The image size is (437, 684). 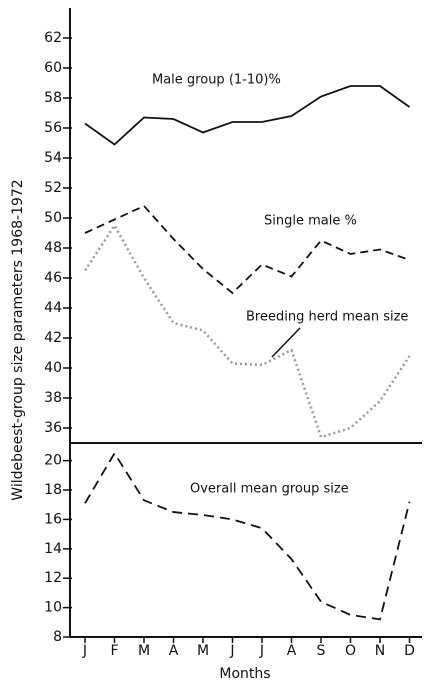 What do you see at coordinates (53, 248) in the screenshot?
I see `y-tick-label: 48` at bounding box center [53, 248].